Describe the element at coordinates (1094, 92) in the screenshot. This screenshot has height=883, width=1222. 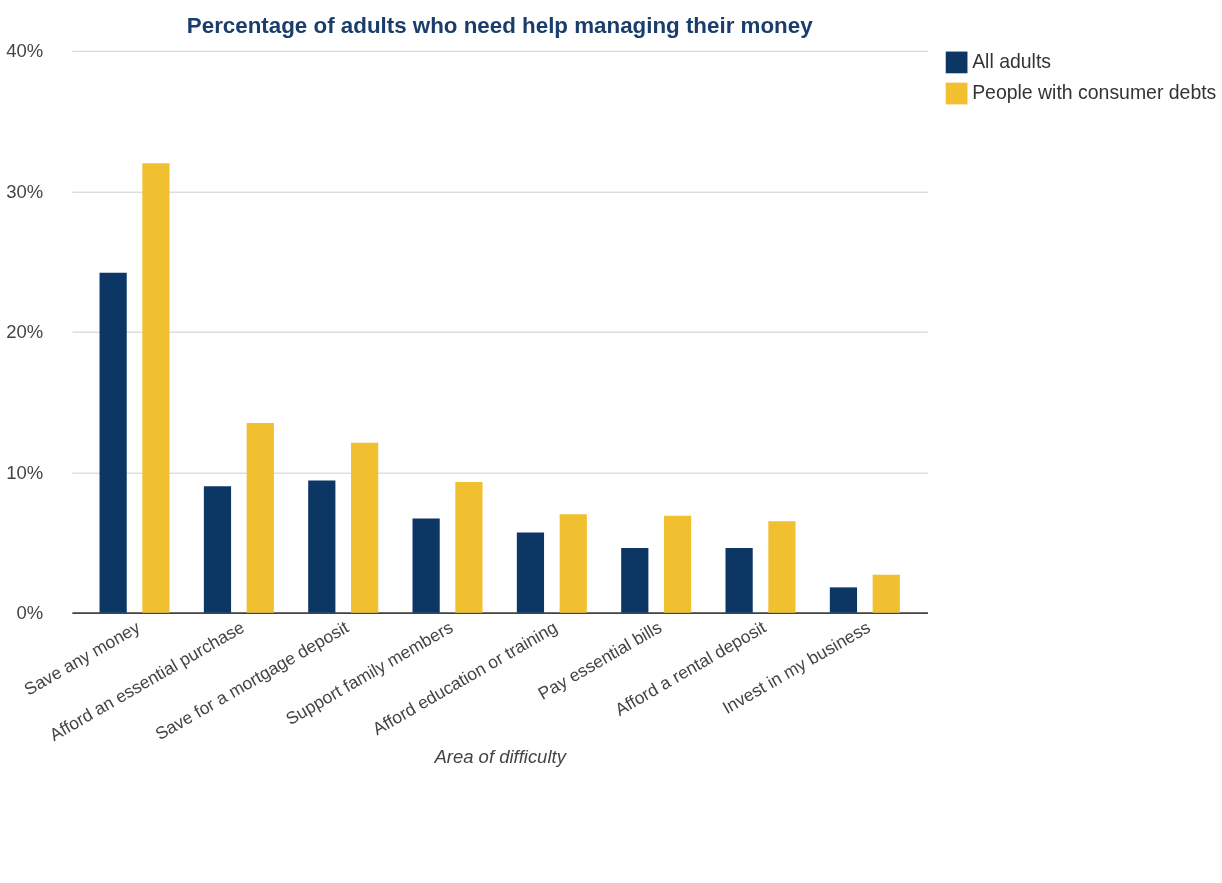
I see `legend-label: People with consumer debts` at that location.